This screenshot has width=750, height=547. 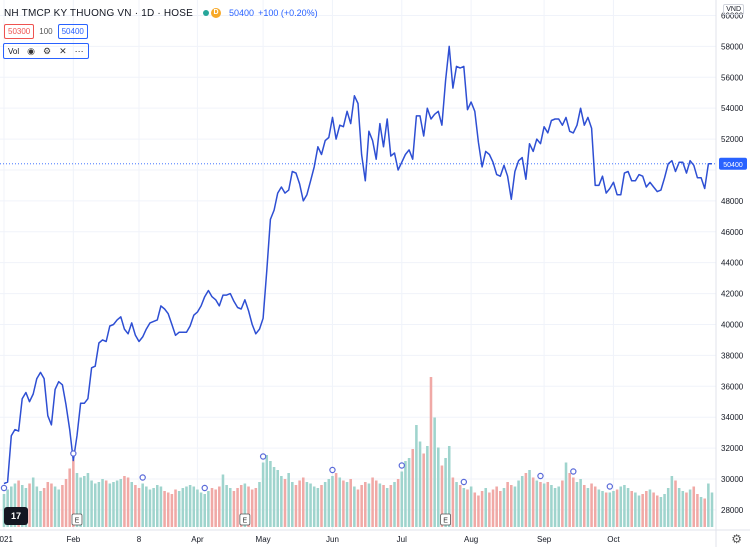 What do you see at coordinates (732, 232) in the screenshot?
I see `y-tick-label: 46000` at bounding box center [732, 232].